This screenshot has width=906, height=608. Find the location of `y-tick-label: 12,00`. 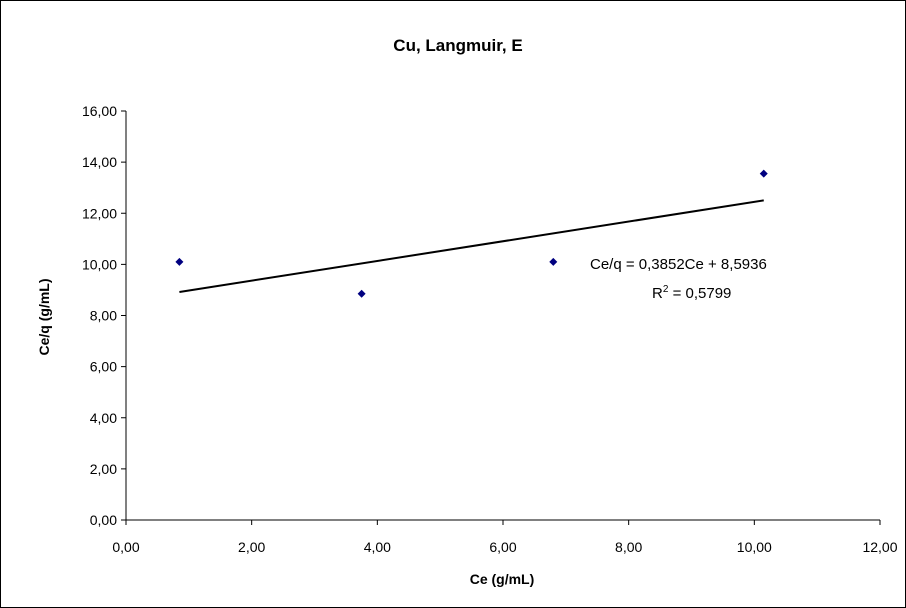

y-tick-label: 12,00 is located at coordinates (99, 213).